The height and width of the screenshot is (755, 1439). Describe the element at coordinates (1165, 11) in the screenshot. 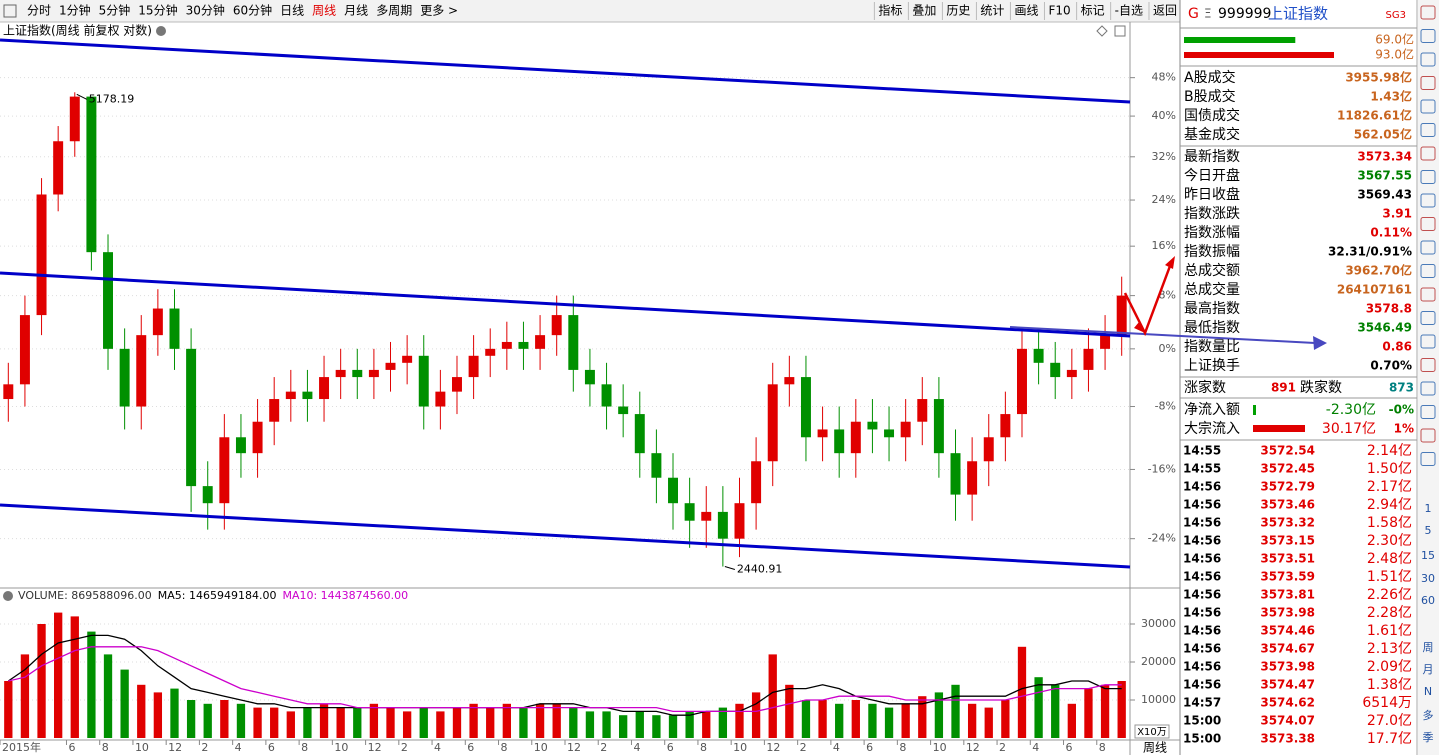

I see `tool-button: 返回` at that location.